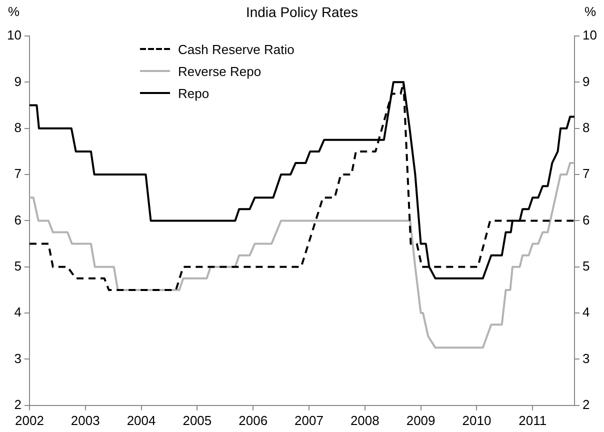 The width and height of the screenshot is (604, 432). What do you see at coordinates (309, 420) in the screenshot?
I see `x-tick-label: 2007` at bounding box center [309, 420].